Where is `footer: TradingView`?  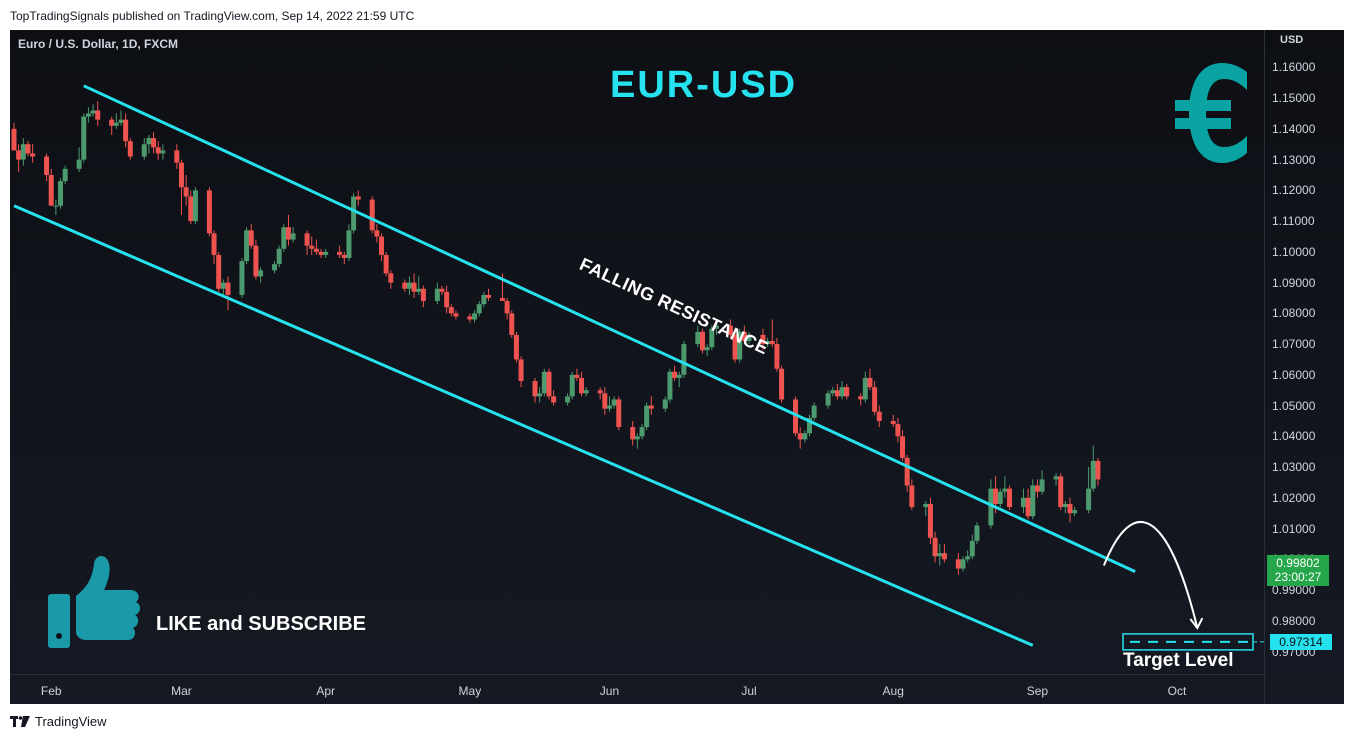 footer: TradingView is located at coordinates (58, 721).